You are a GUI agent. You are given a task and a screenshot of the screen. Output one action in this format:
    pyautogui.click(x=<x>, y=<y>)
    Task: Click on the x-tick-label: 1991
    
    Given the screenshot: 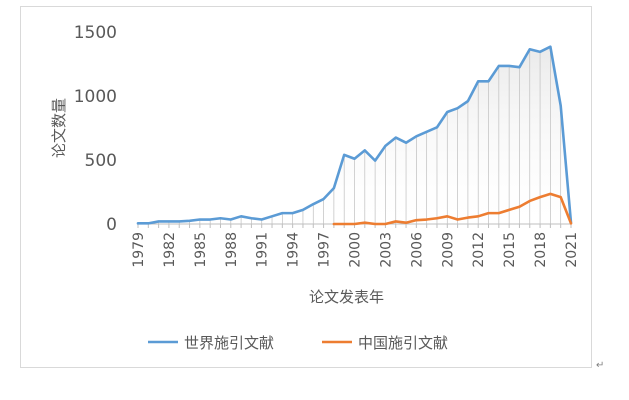 What is the action you would take?
    pyautogui.click(x=263, y=250)
    